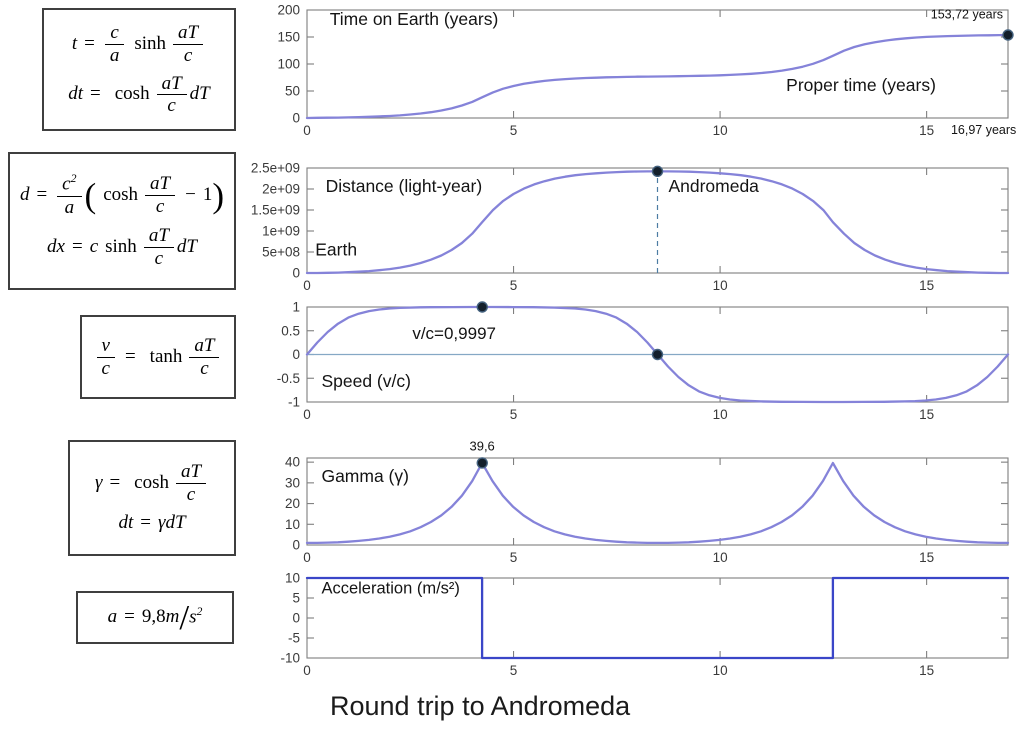 This screenshot has height=740, width=1024. I want to click on y-tick-label: 1.5e+09, so click(275, 210).